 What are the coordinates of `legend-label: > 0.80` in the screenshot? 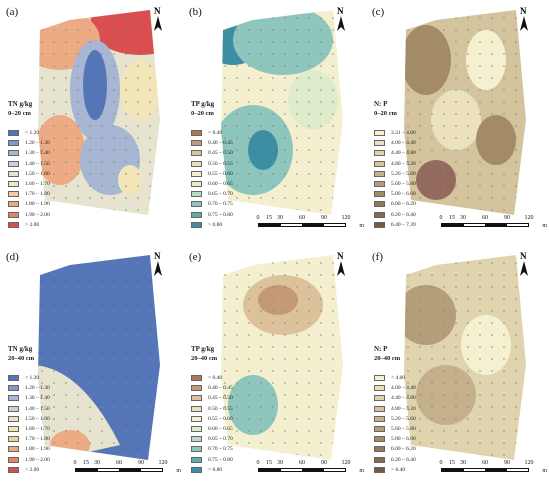 It's located at (215, 469).